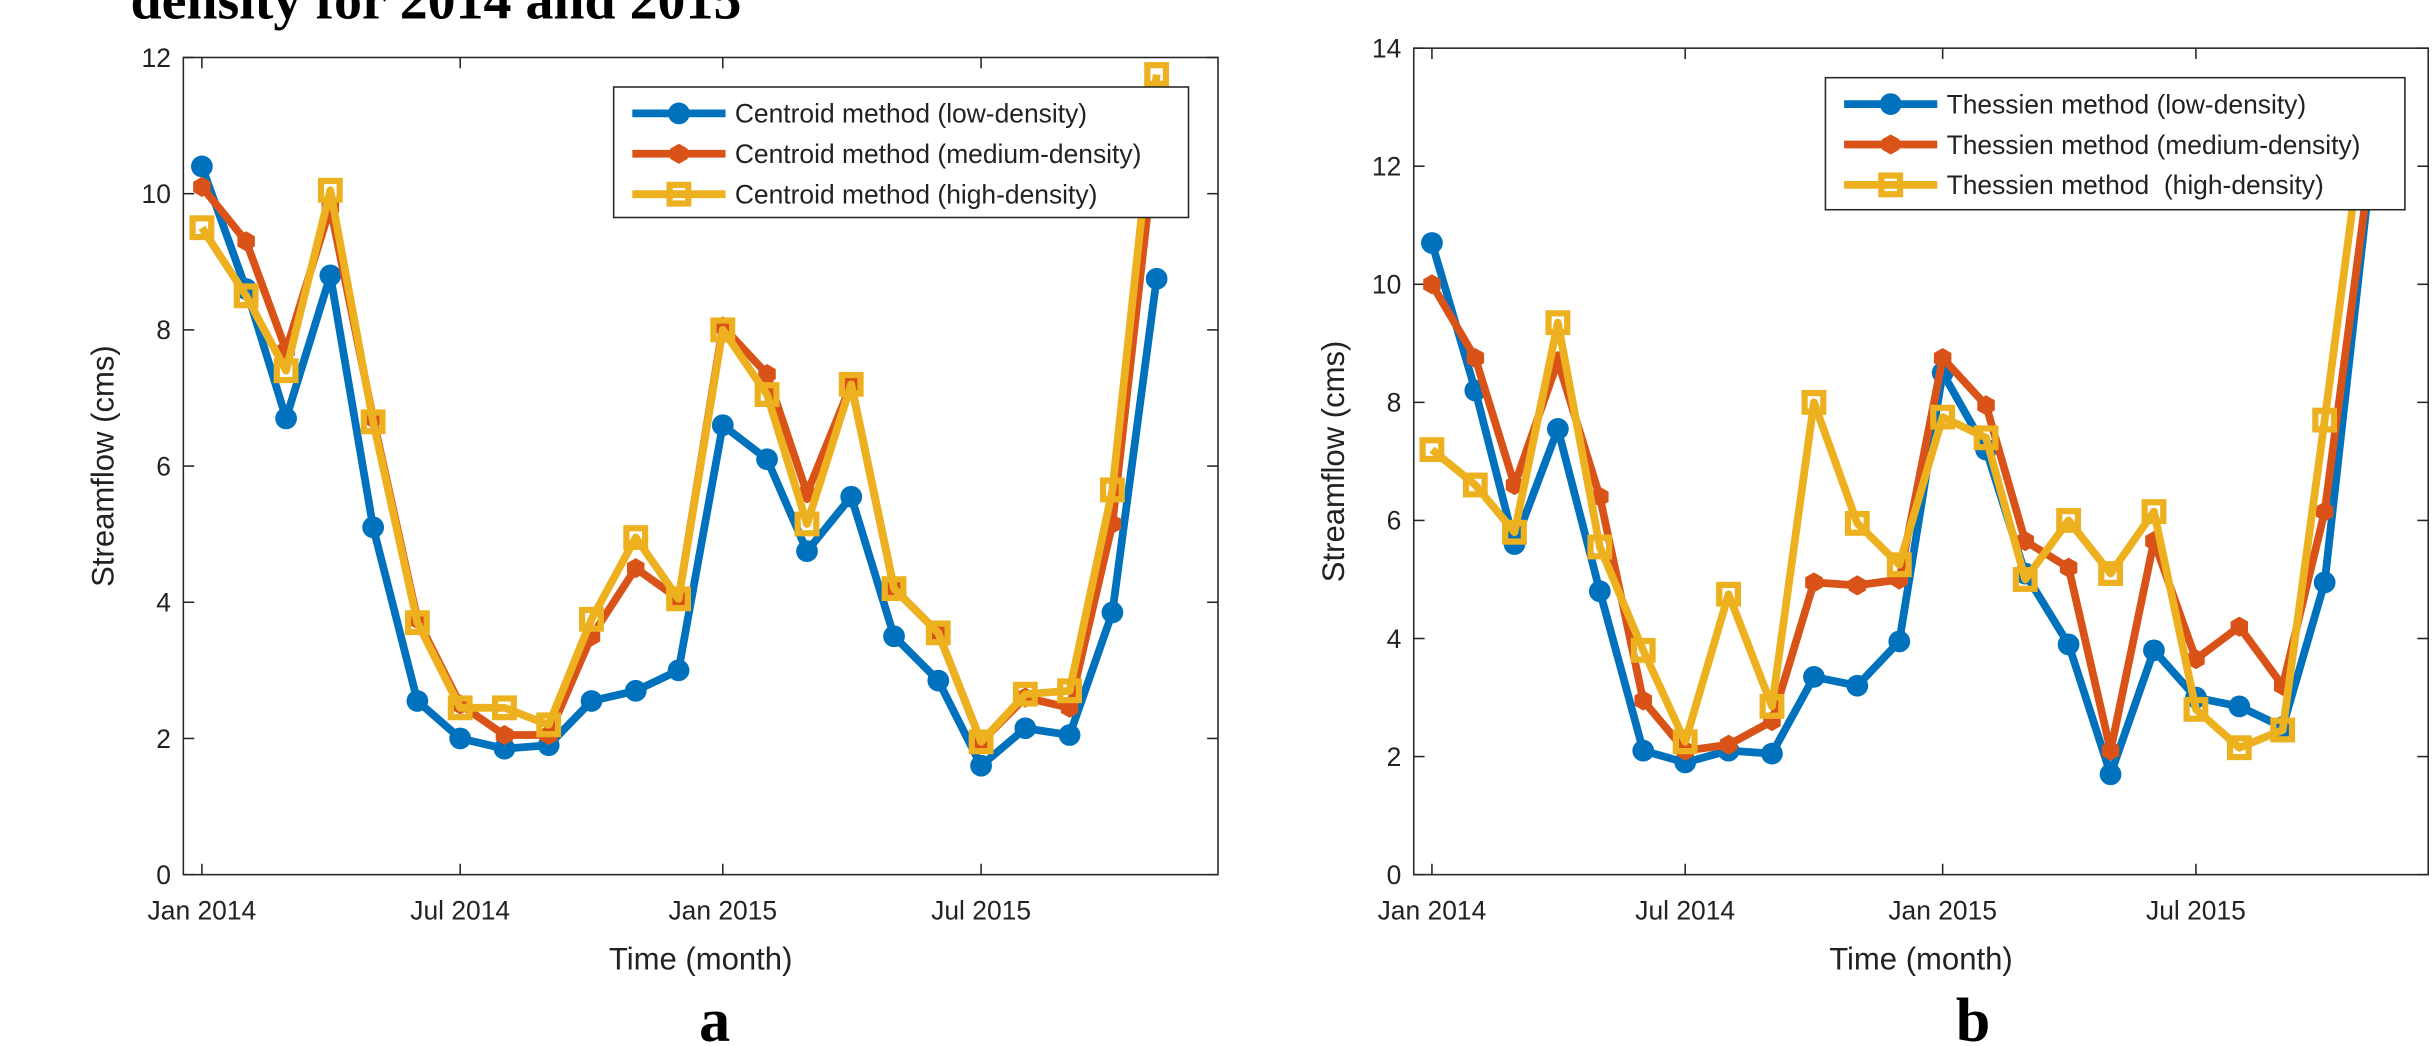 Image resolution: width=2436 pixels, height=1046 pixels. I want to click on panel-label: a, so click(714, 1016).